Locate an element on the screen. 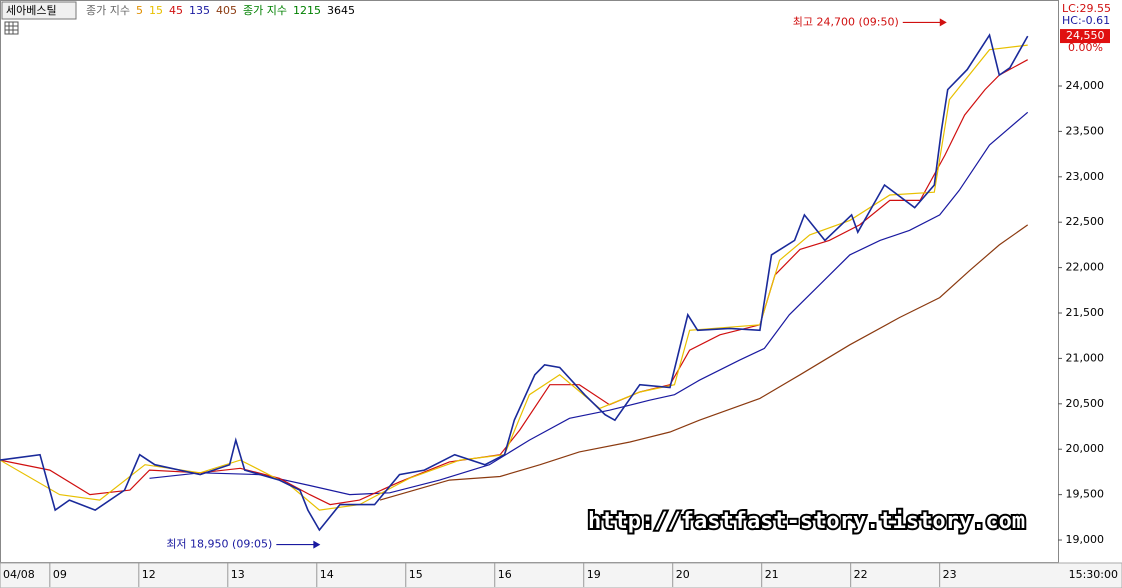 The width and height of the screenshot is (1122, 588). legend-item: 45 is located at coordinates (176, 10).